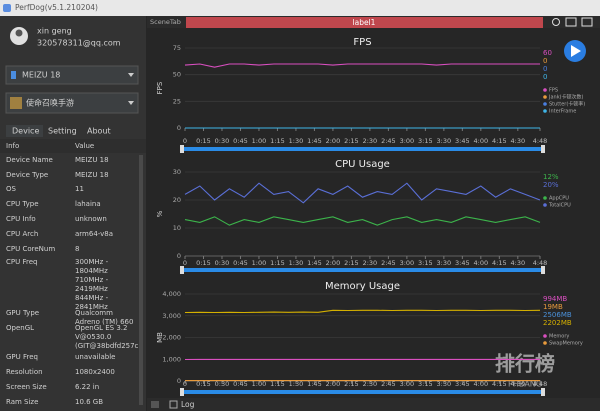 The height and width of the screenshot is (411, 600). What do you see at coordinates (7, 8) in the screenshot?
I see `app-icon` at bounding box center [7, 8].